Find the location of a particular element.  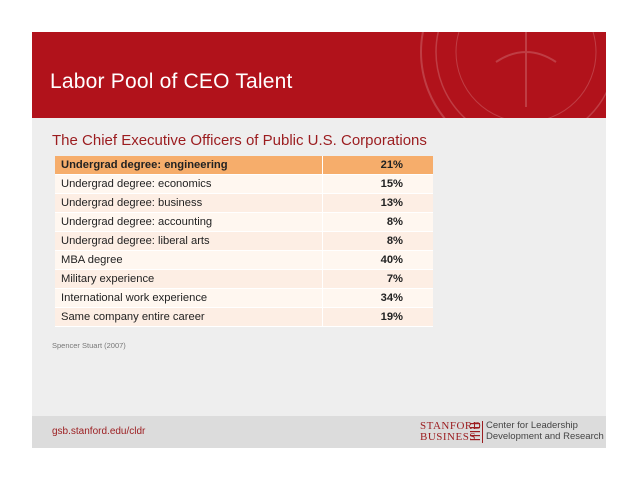

row-label: Military experience is located at coordinates (189, 279).